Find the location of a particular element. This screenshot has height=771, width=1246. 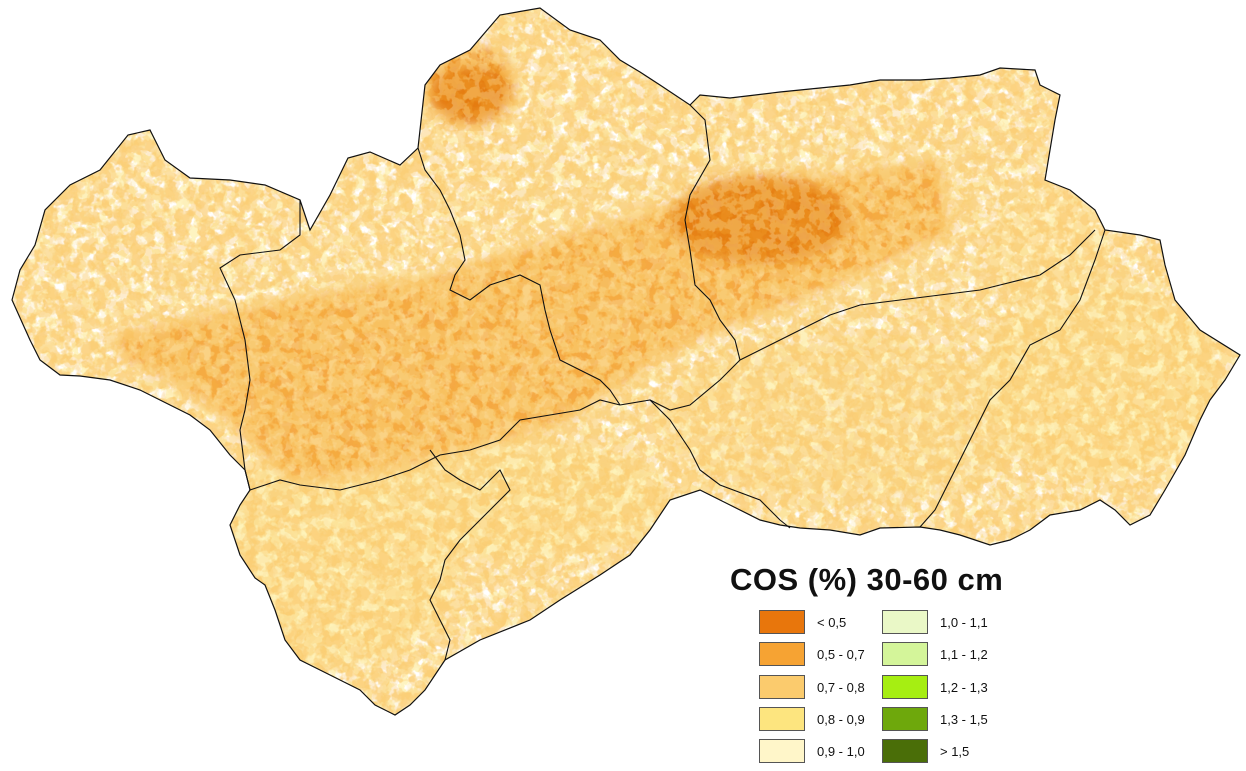

legend-item: > 1,5 is located at coordinates (925, 751).